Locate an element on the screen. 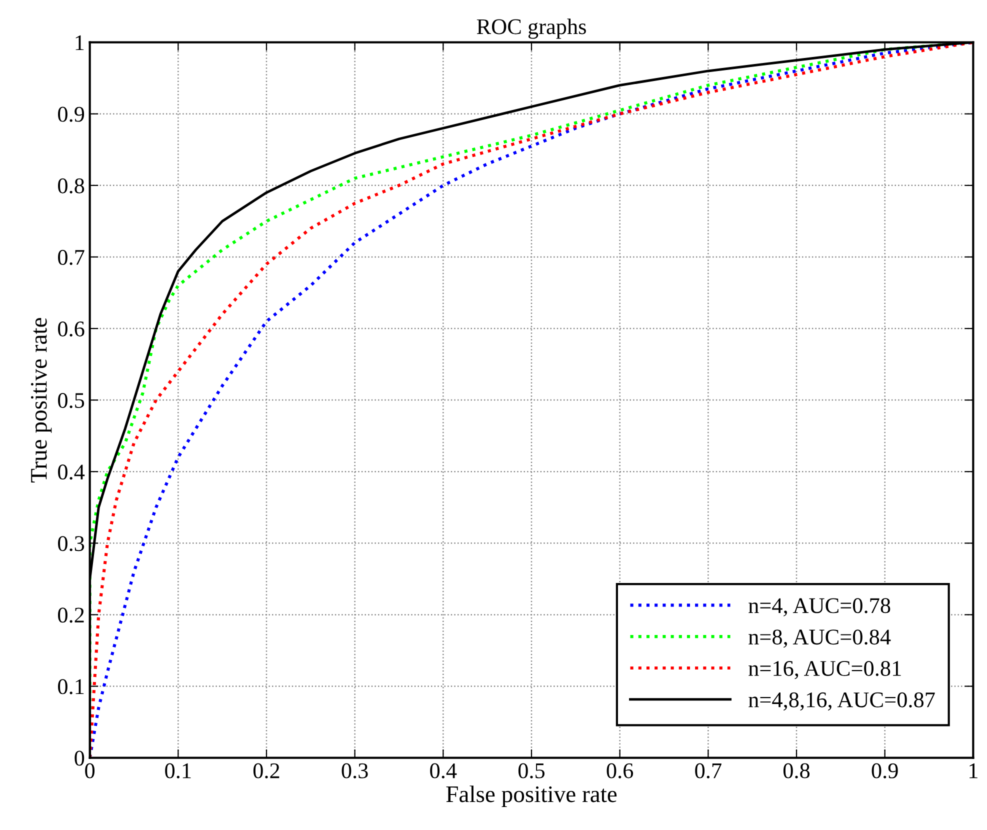 The width and height of the screenshot is (987, 830). x-tick-label: 0.6 is located at coordinates (620, 770).